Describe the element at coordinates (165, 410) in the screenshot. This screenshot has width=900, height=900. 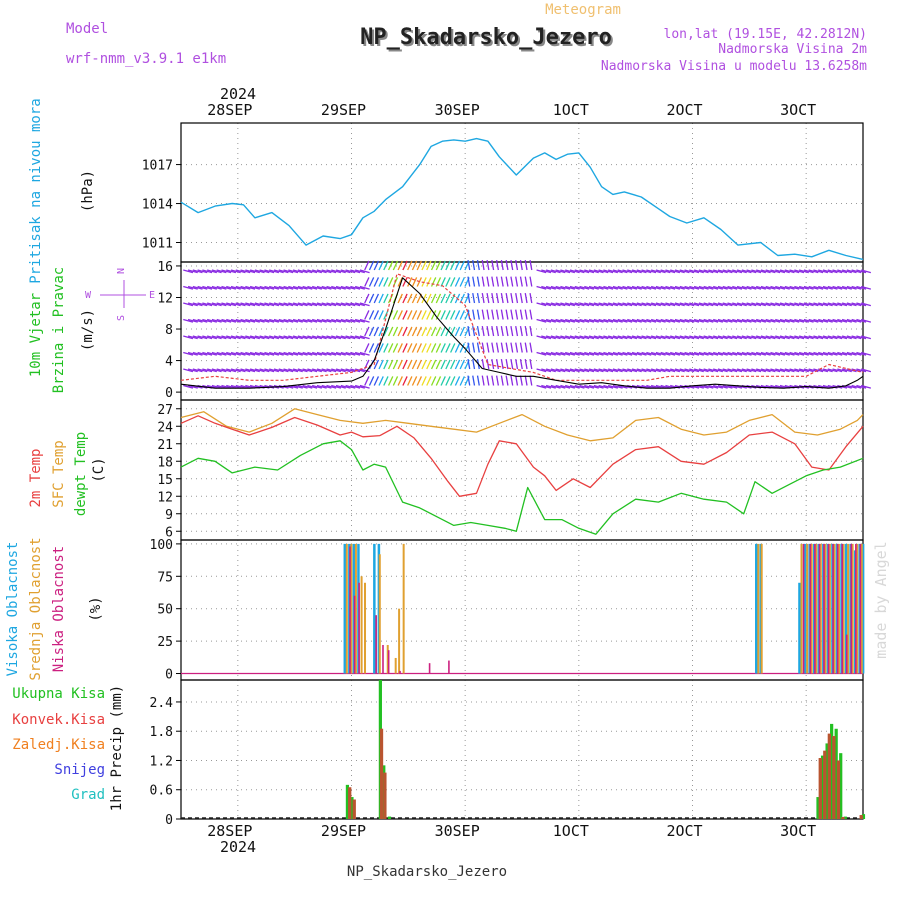
I see `temp-tick-label: 27` at that location.